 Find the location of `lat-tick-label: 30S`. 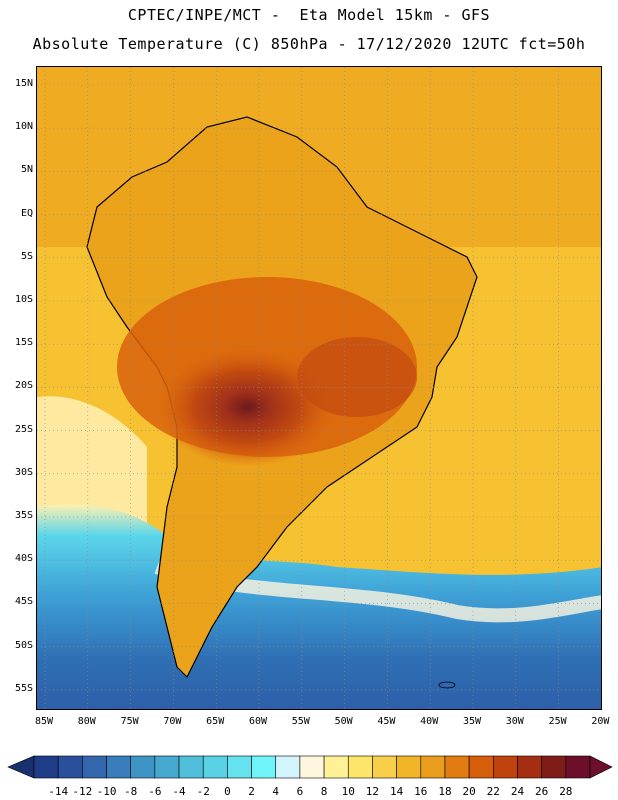

lat-tick-label: 30S is located at coordinates (23, 472).